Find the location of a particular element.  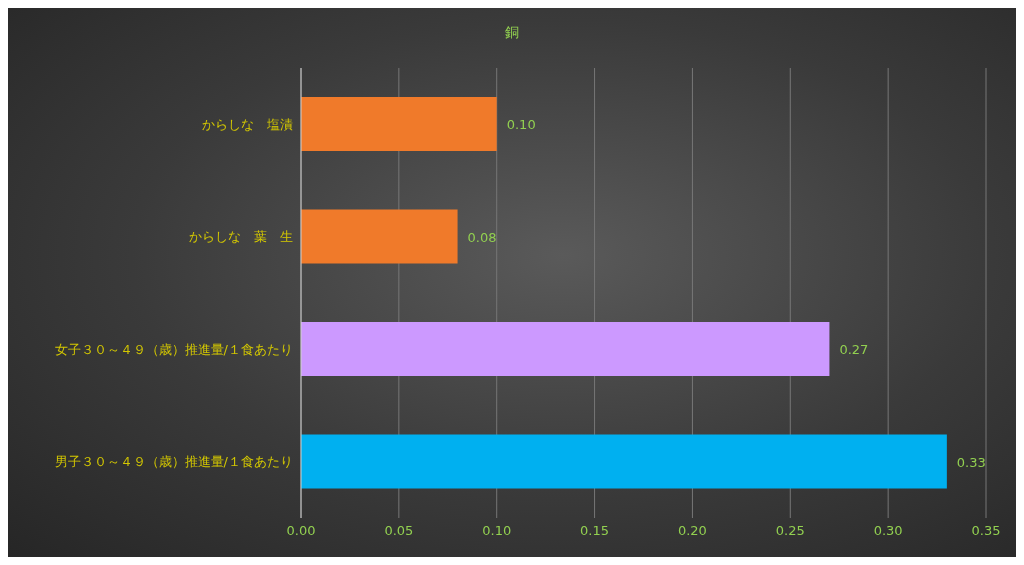

x-tick-label: 0.15 is located at coordinates (595, 531).